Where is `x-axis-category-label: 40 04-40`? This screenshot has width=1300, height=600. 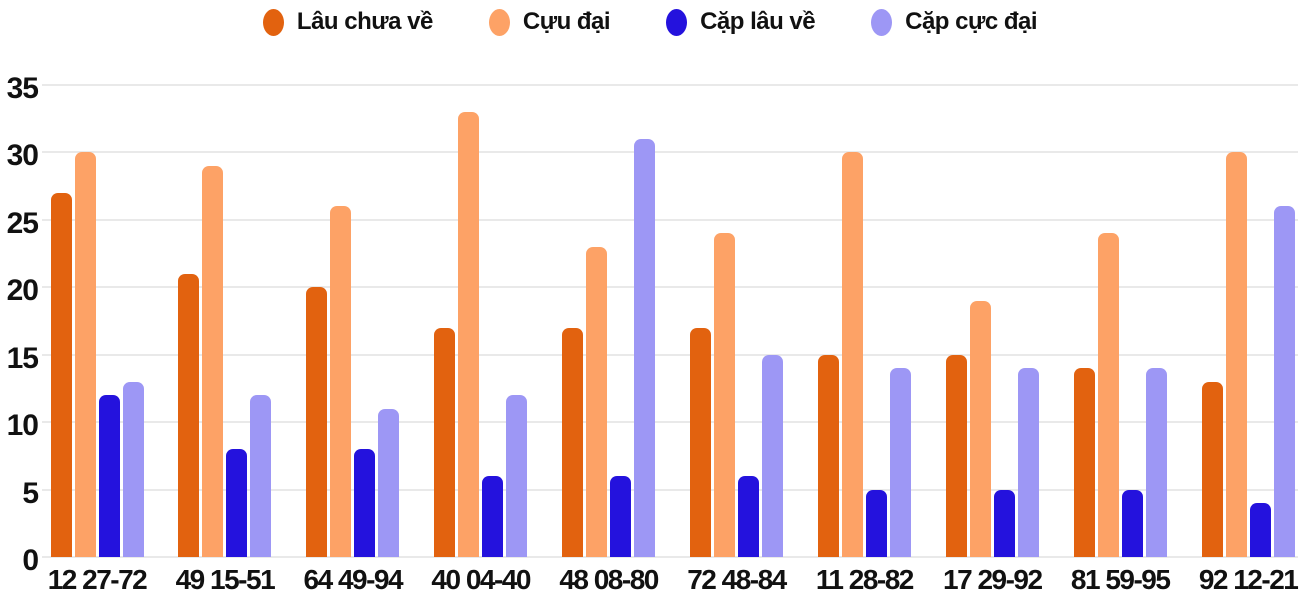 x-axis-category-label: 40 04-40 is located at coordinates (481, 579).